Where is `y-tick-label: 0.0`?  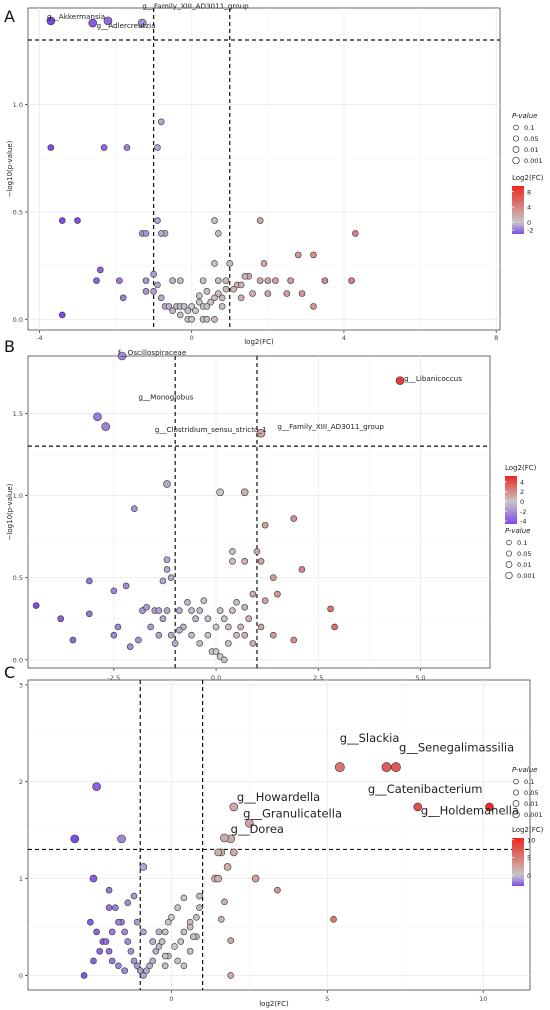
y-tick-label: 0.0 is located at coordinates (18, 660).